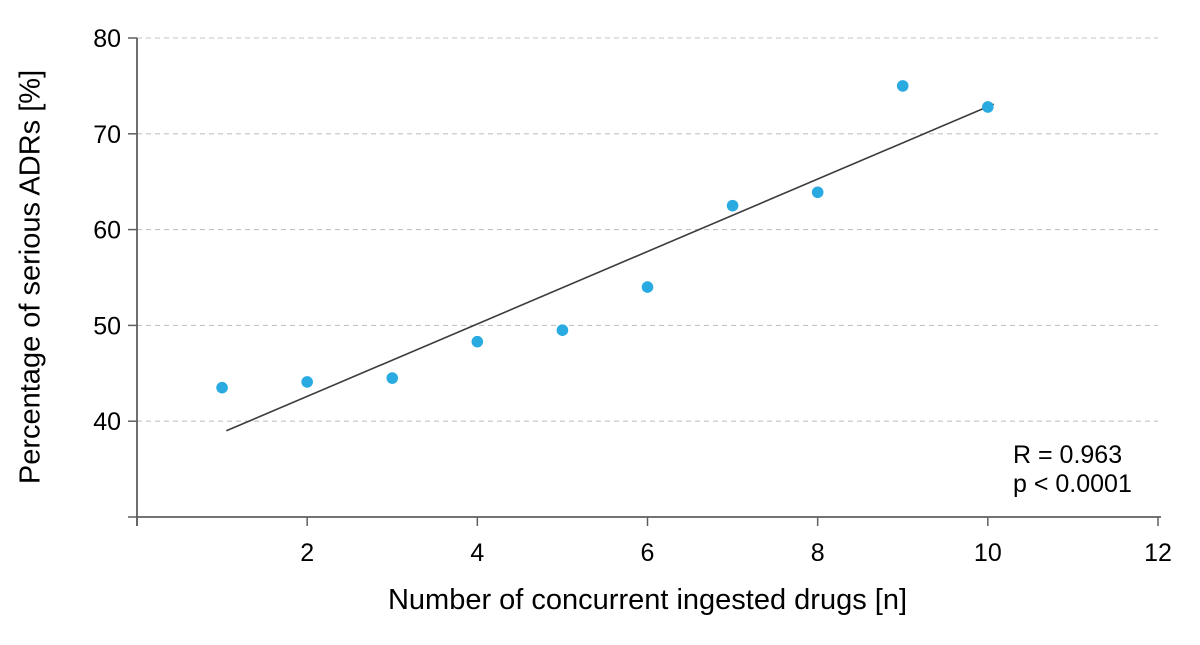 The width and height of the screenshot is (1200, 645). Describe the element at coordinates (562, 330) in the screenshot. I see `data-point-x5` at that location.